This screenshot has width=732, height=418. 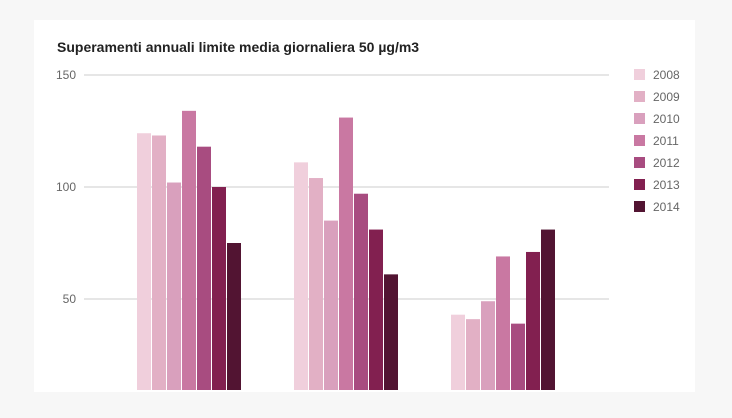 I want to click on legend: 2008 2009 2010 2011 2012 2013 2014, so click(x=657, y=141).